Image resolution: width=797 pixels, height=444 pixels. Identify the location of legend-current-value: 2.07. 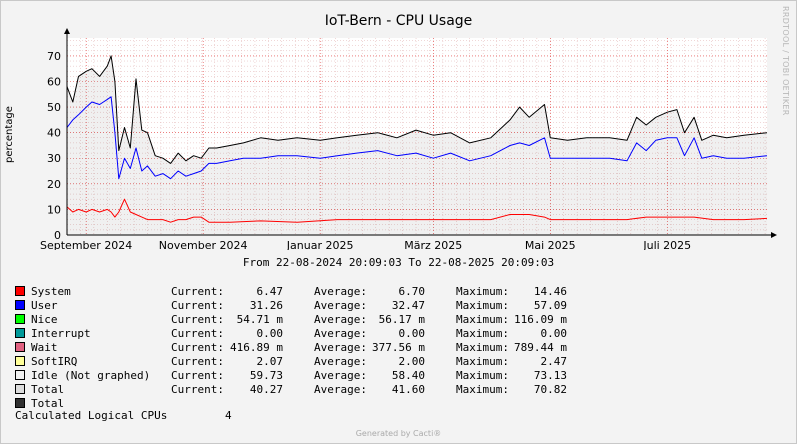
(256, 361).